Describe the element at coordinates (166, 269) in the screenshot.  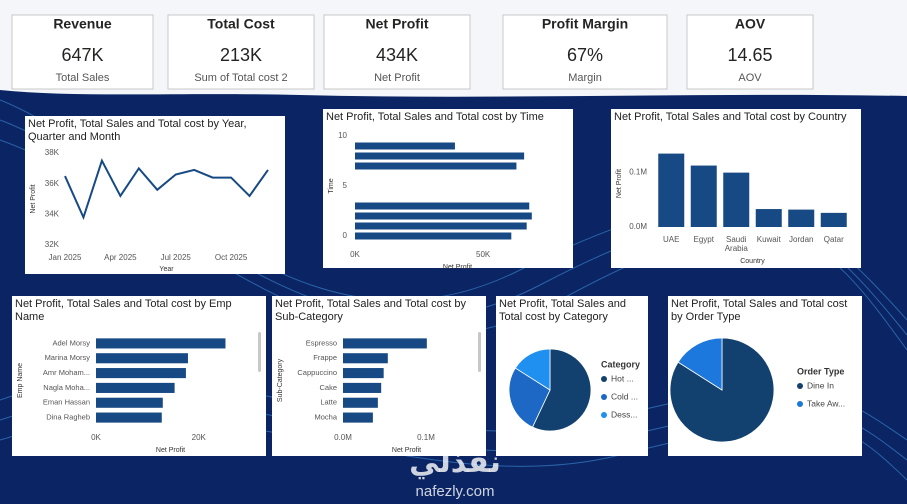
I see `x-axis-label: Year` at that location.